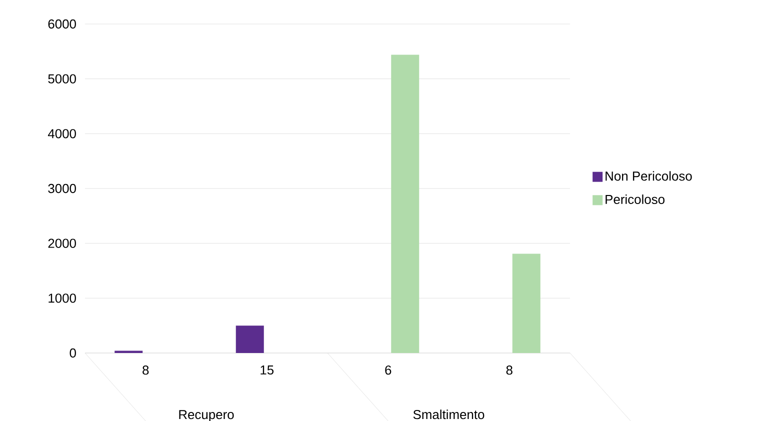  I want to click on y-tick-label: 5000, so click(62, 79).